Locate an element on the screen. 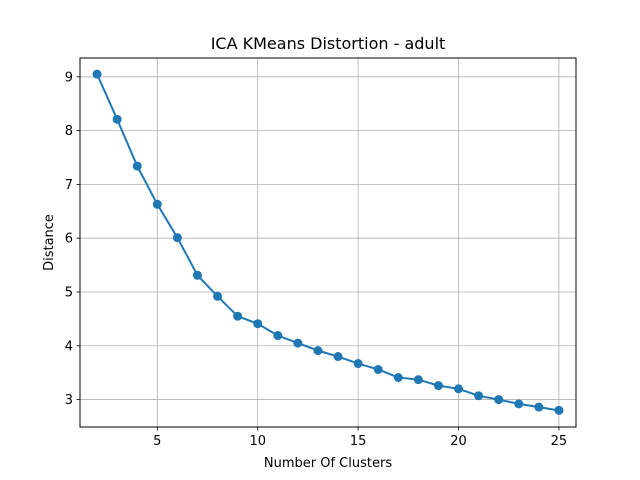 This screenshot has height=480, width=640. y-tick-label: 9 is located at coordinates (69, 77).